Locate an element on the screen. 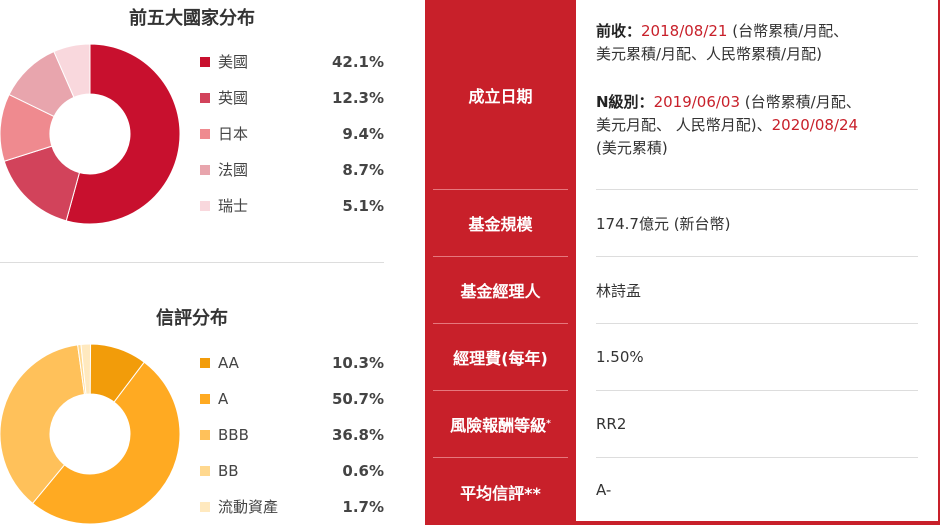 The image size is (940, 525). legend-label: 日本 is located at coordinates (233, 134).